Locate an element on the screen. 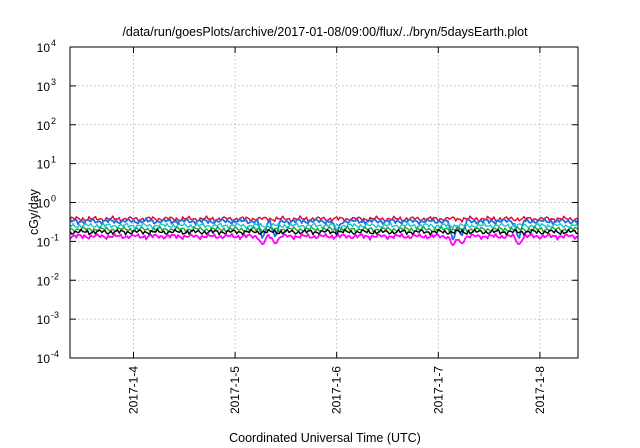  y-tick-exponent: -4 is located at coordinates (55, 354).